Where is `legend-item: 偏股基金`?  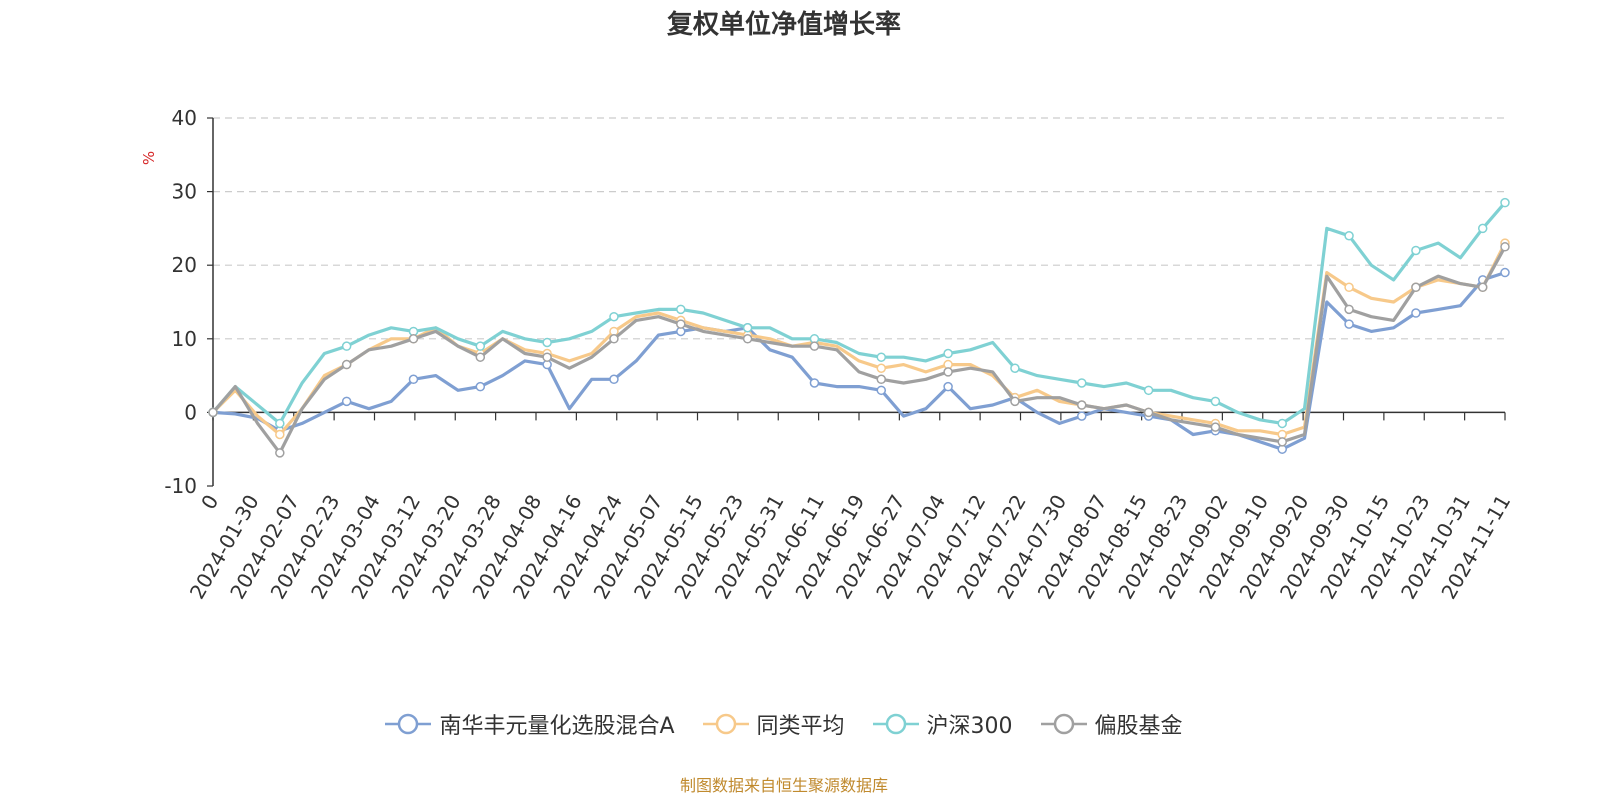
legend-item: 偏股基金 is located at coordinates (1111, 724).